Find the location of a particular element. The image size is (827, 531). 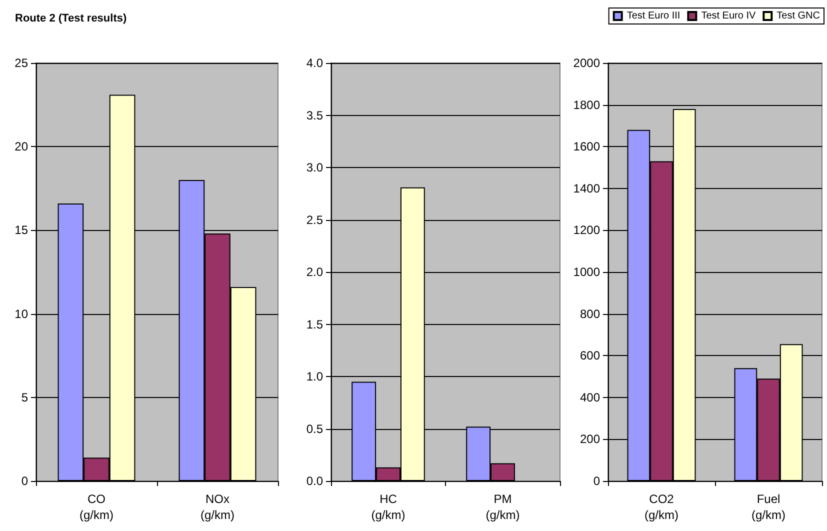

y-tick-label: 1800 is located at coordinates (586, 105).